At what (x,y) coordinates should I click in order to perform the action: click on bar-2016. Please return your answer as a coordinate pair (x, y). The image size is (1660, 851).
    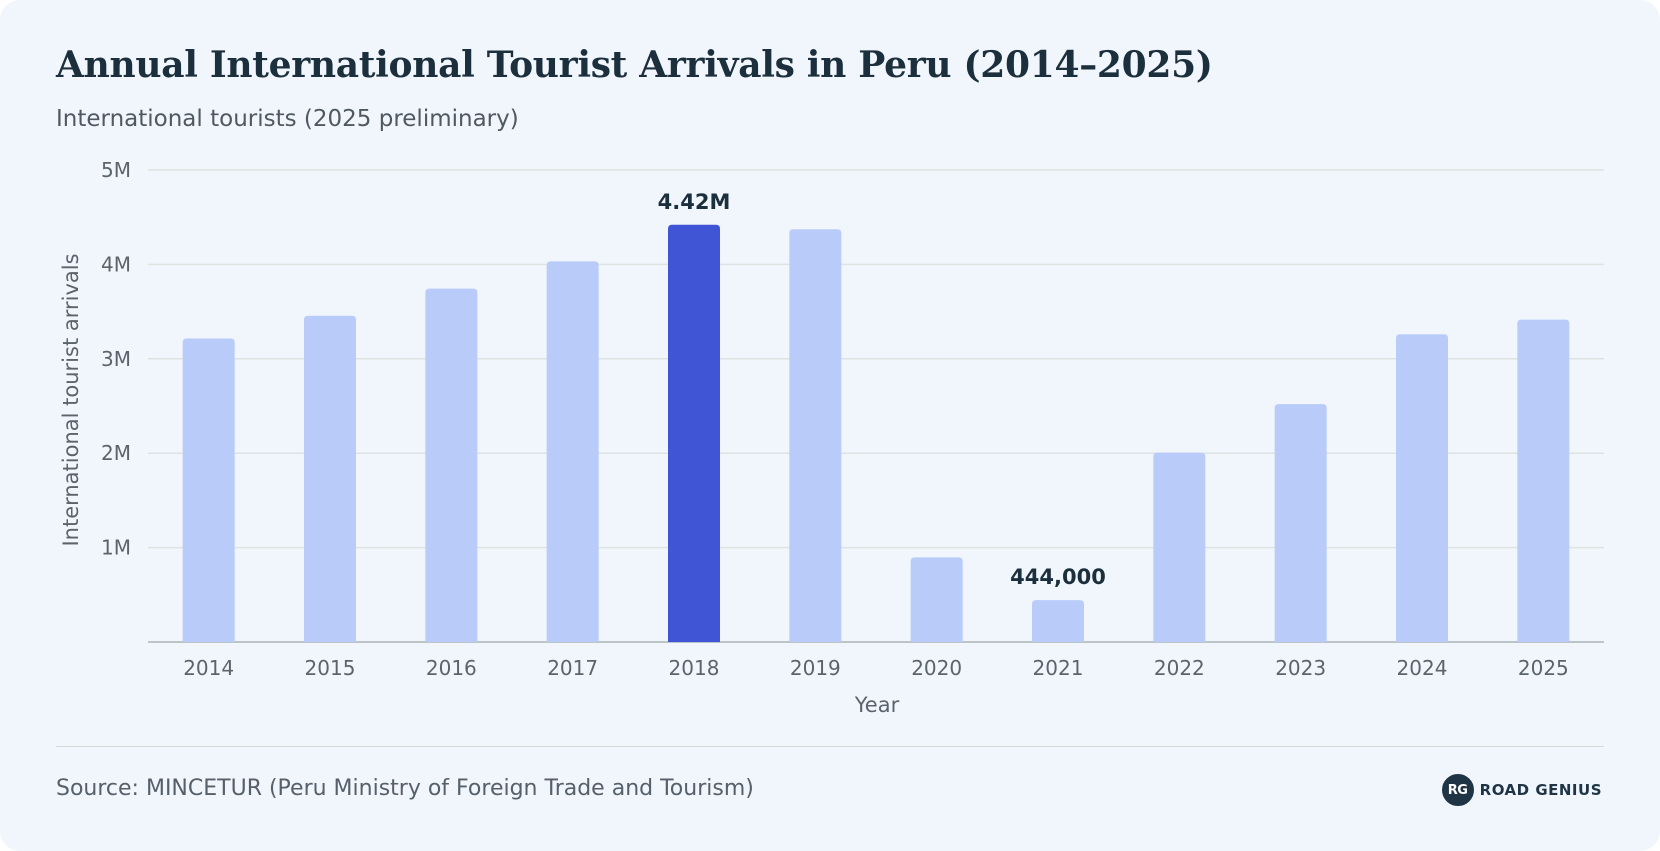
    Looking at the image, I should click on (451, 465).